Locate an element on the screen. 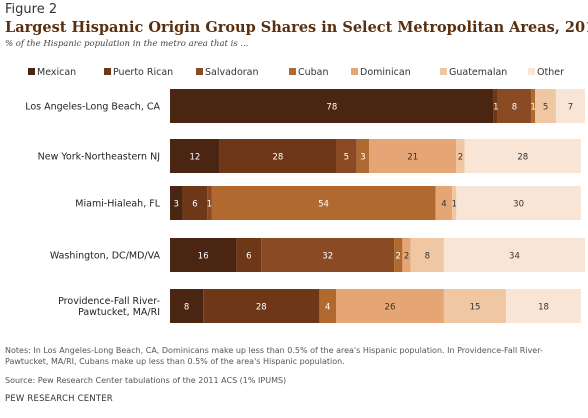  data-label-puerto-rican-3: 6 is located at coordinates (248, 257).